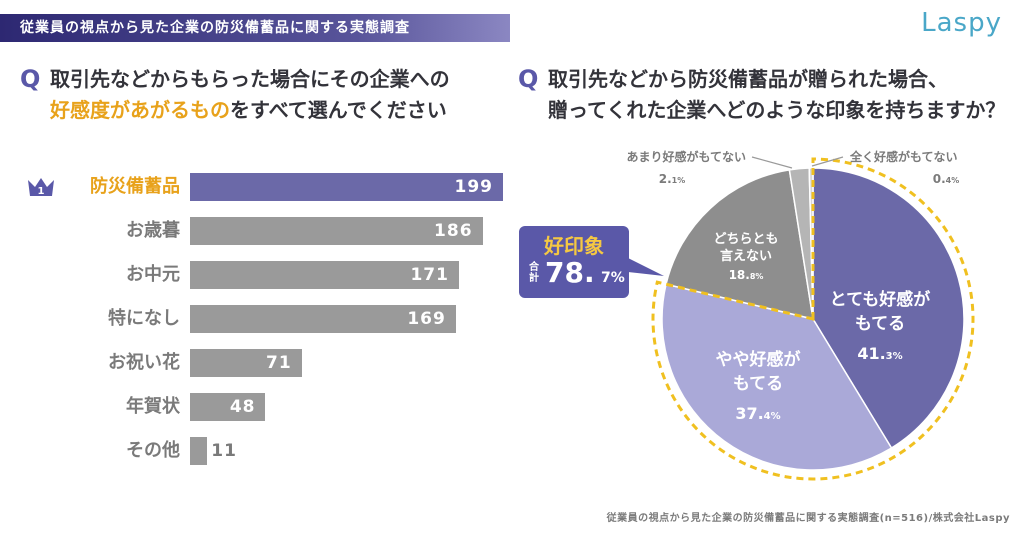 The image size is (1024, 536). I want to click on callout-sub: 合計, so click(534, 273).